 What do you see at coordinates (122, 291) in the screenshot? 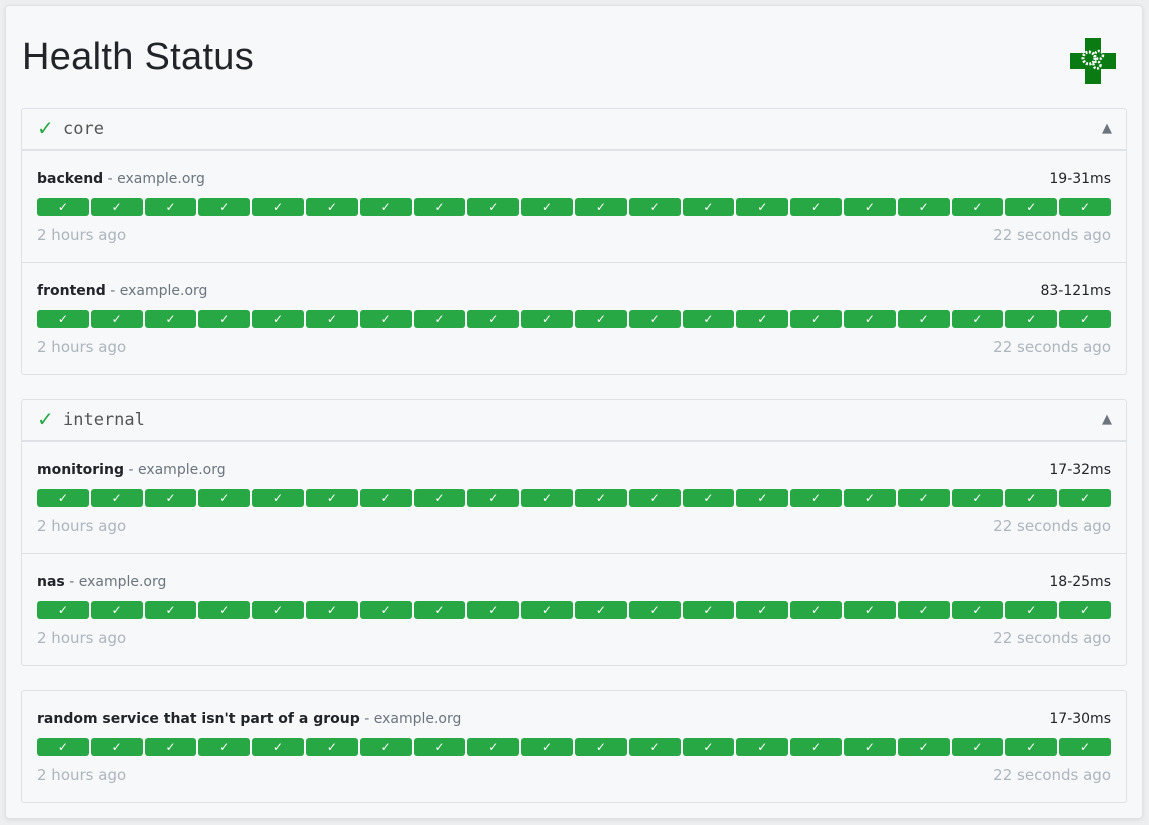
I see `service-title: frontend - example.org` at bounding box center [122, 291].